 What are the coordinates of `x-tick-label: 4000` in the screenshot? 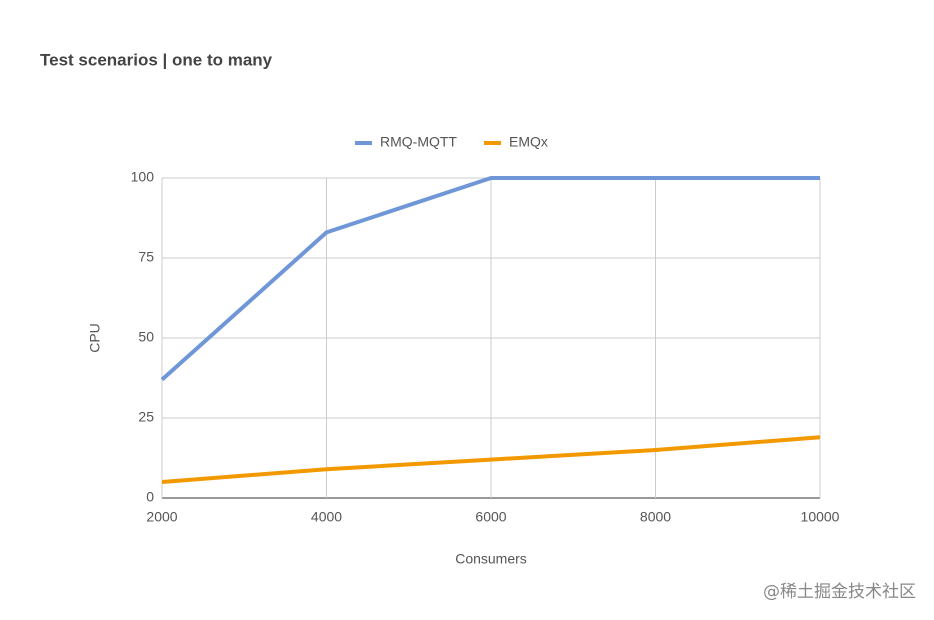 It's located at (326, 517).